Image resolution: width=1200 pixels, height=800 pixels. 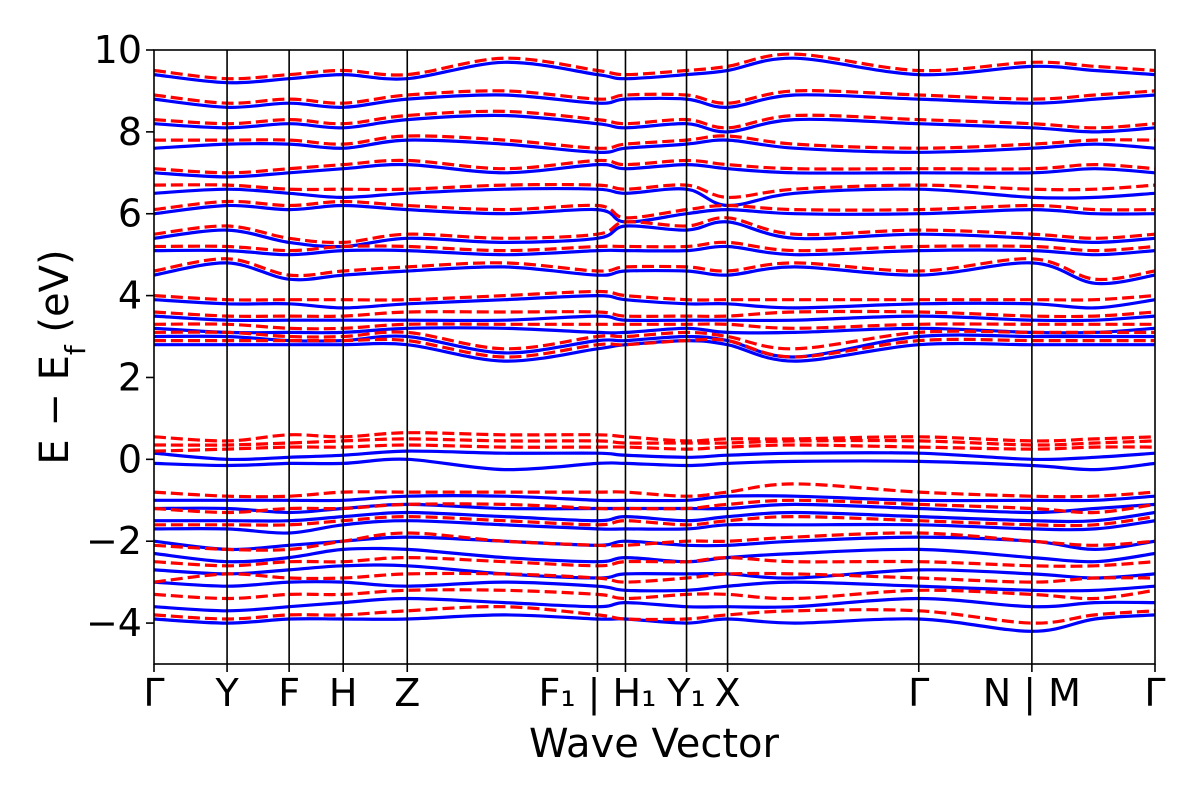 What do you see at coordinates (728, 693) in the screenshot?
I see `x-tick-label: X` at bounding box center [728, 693].